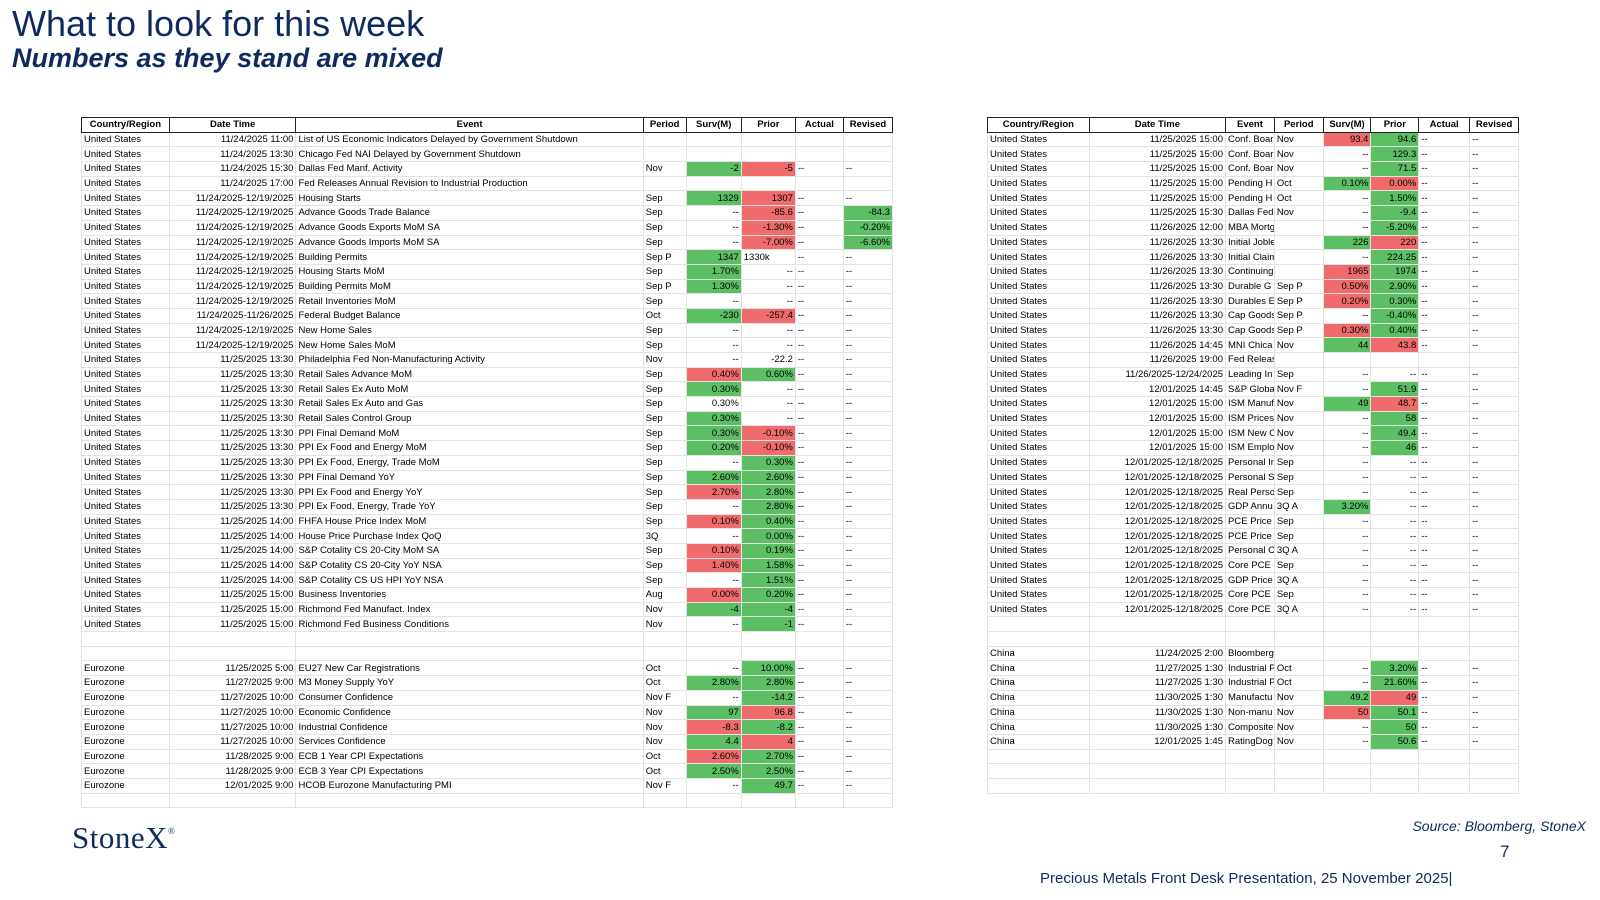 The width and height of the screenshot is (1600, 900). I want to click on event-cell: PPI Final Demand MoM, so click(469, 433).